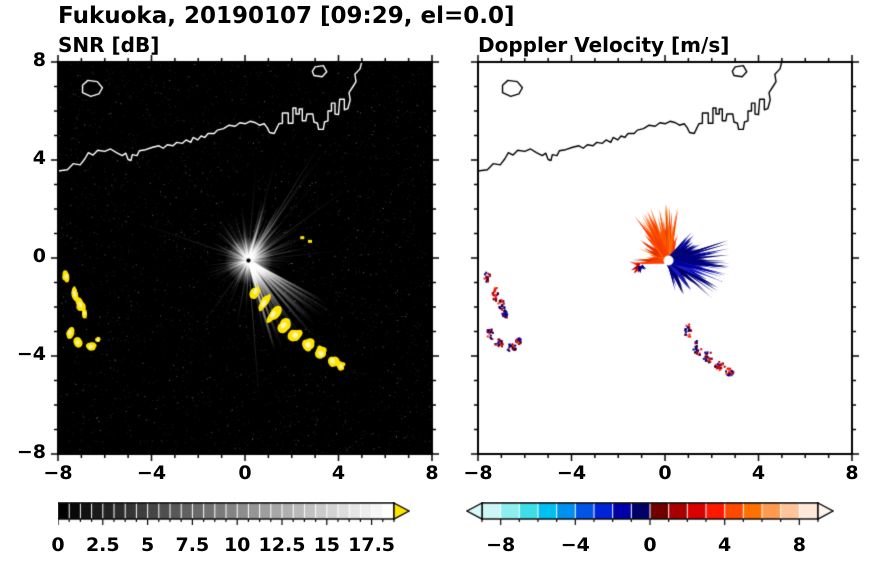 This screenshot has height=570, width=870. What do you see at coordinates (39, 158) in the screenshot?
I see `y-tick-label: 4` at bounding box center [39, 158].